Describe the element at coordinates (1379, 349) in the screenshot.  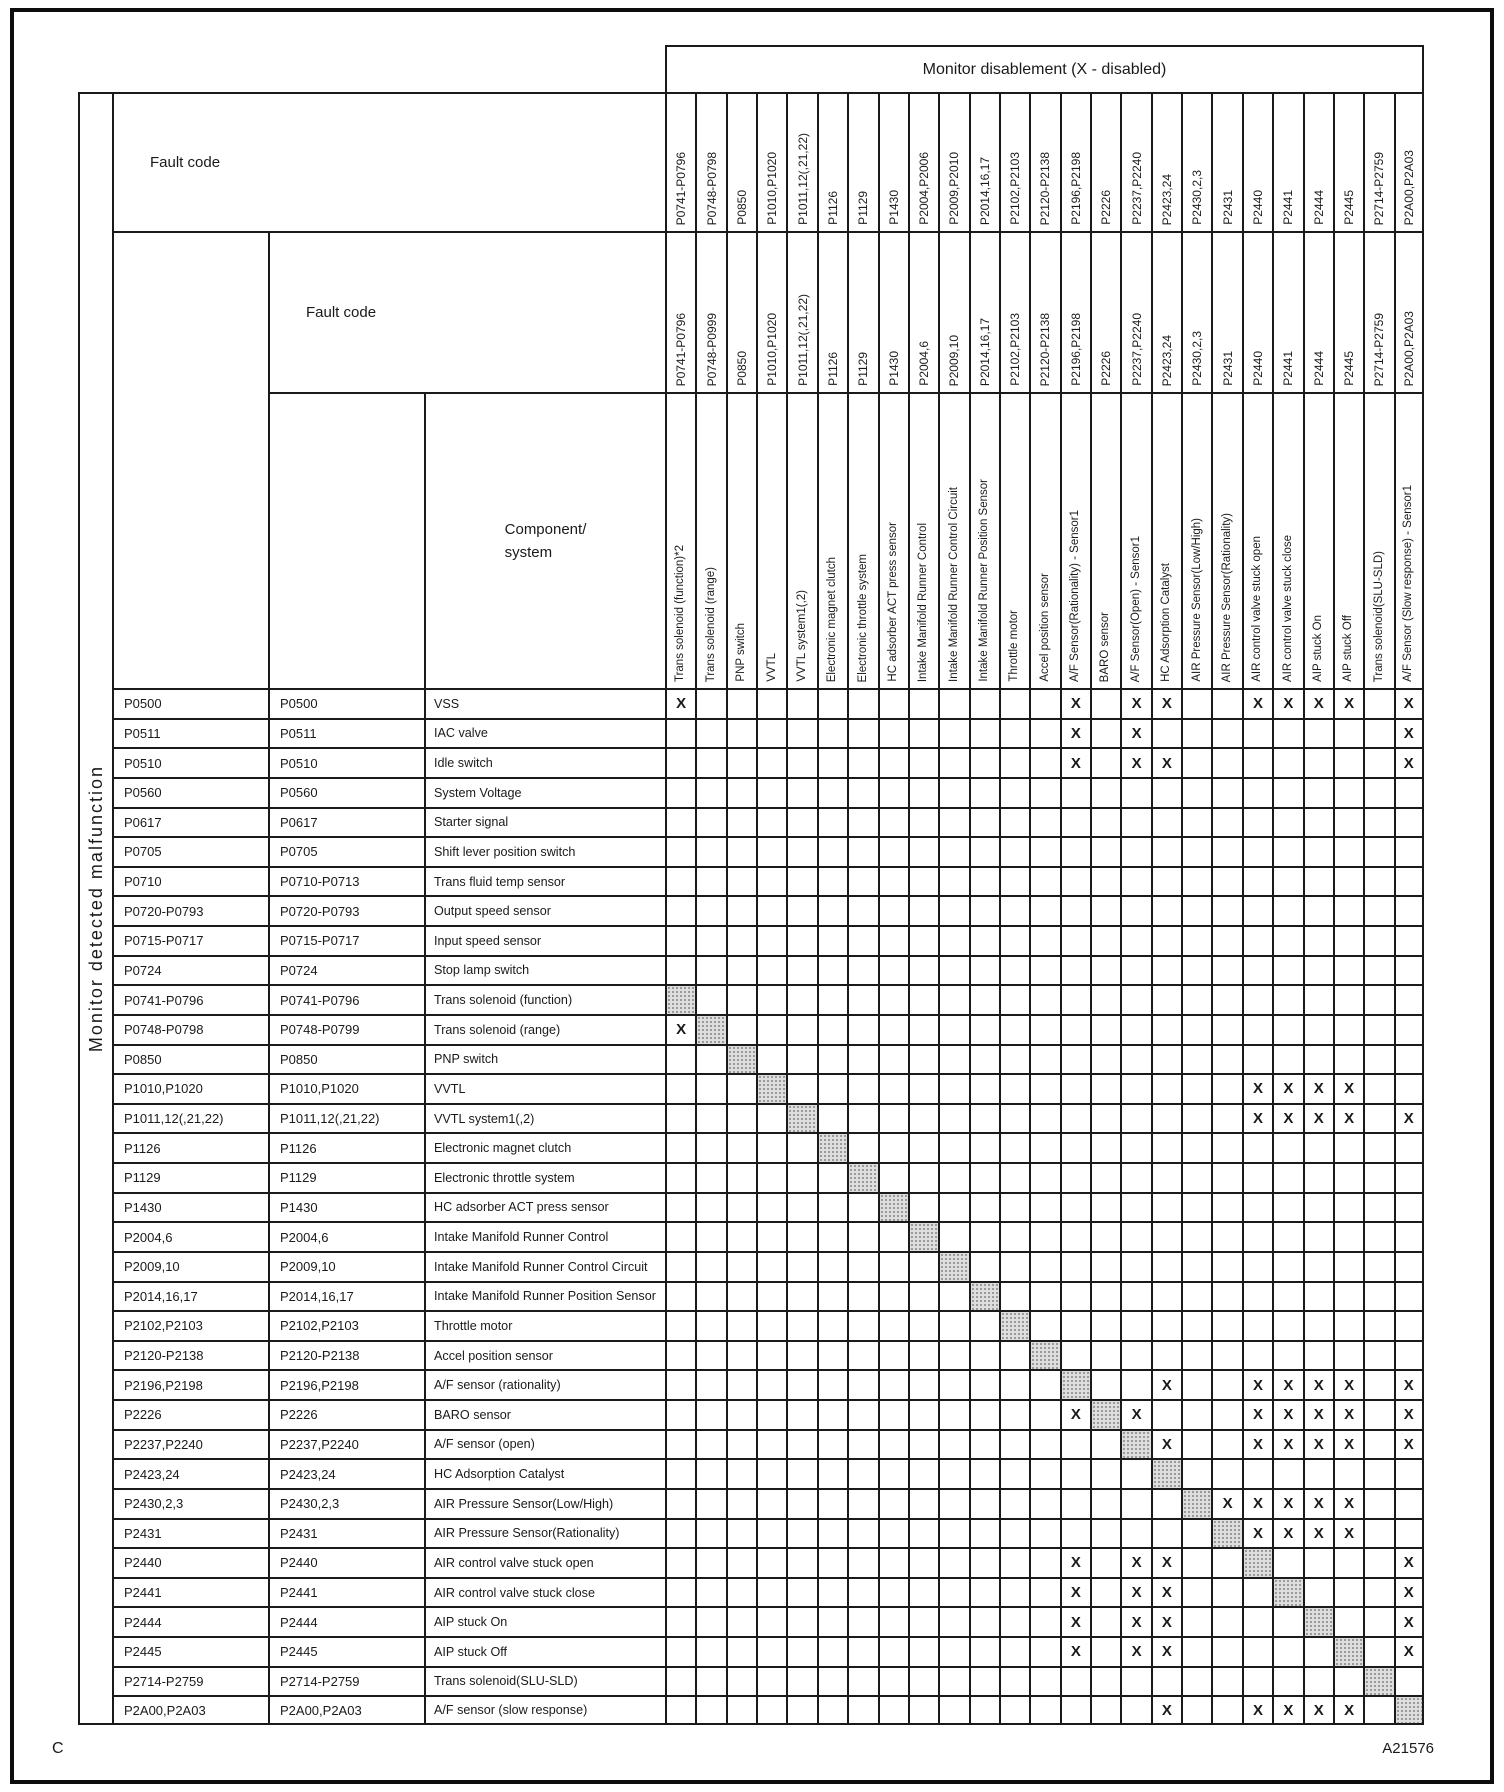
I see `column-code-mid-label: P2714-P2759` at that location.